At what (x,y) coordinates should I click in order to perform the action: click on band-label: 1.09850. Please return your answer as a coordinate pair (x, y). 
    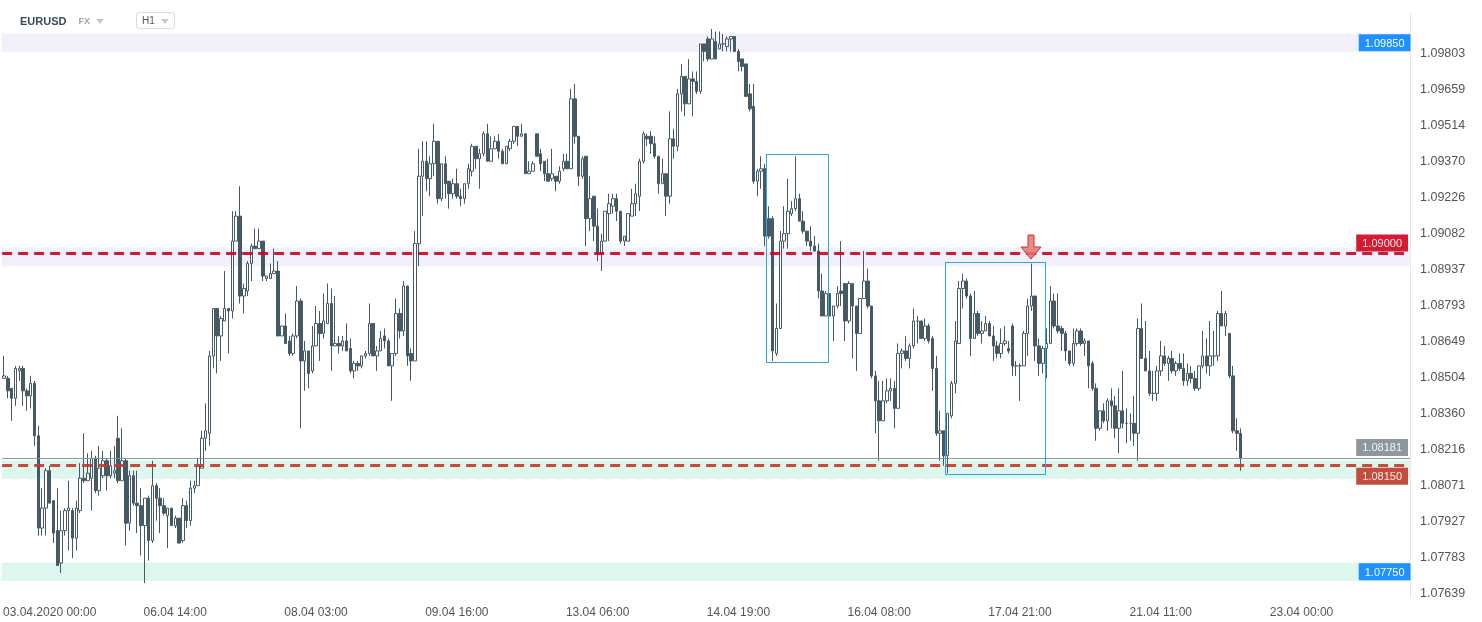
    Looking at the image, I should click on (1384, 42).